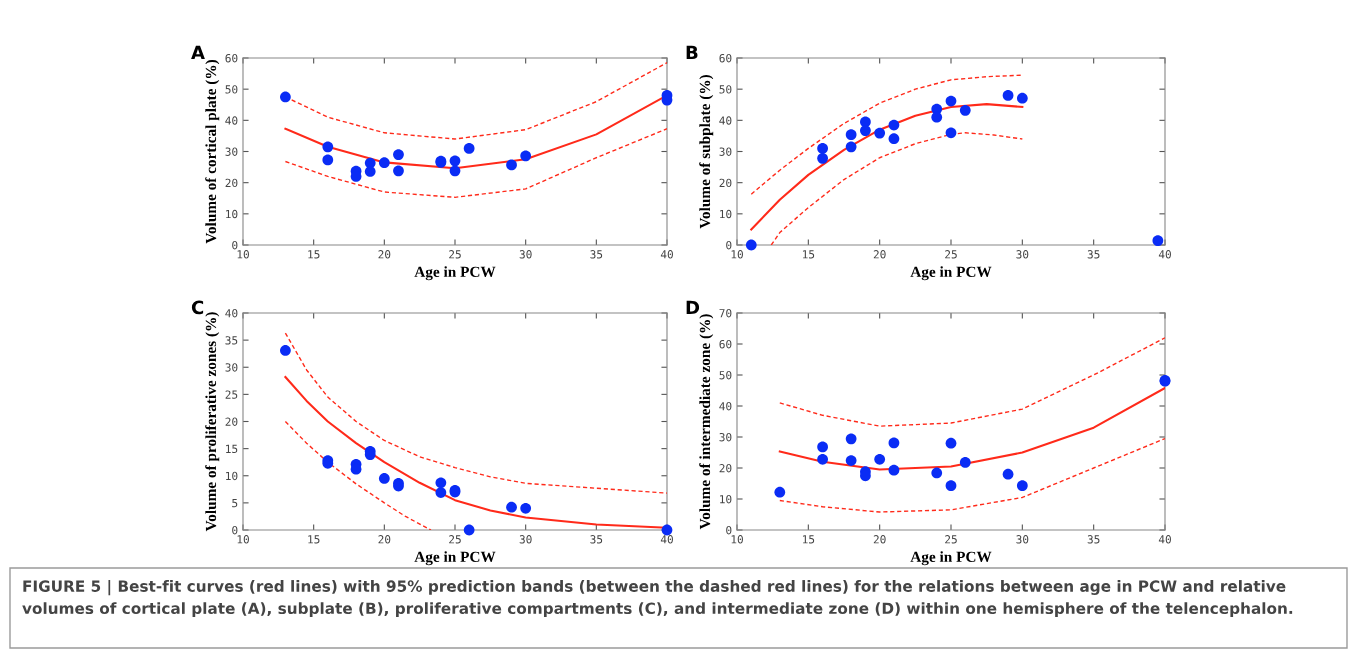 The image size is (1357, 656). Describe the element at coordinates (231, 394) in the screenshot. I see `y-tick-label: 25` at that location.